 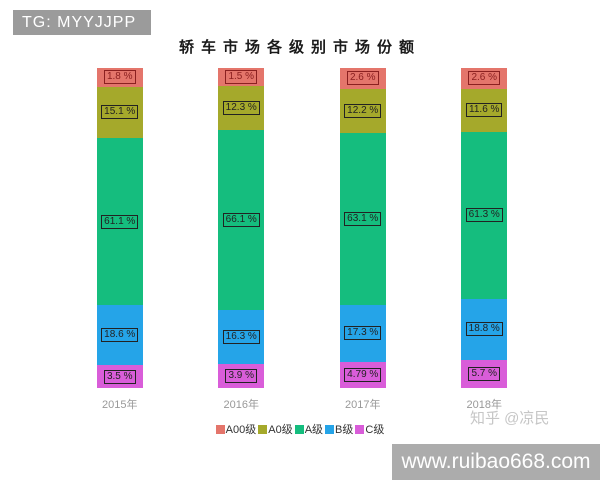 What do you see at coordinates (241, 430) in the screenshot?
I see `legend-label: A00级` at bounding box center [241, 430].